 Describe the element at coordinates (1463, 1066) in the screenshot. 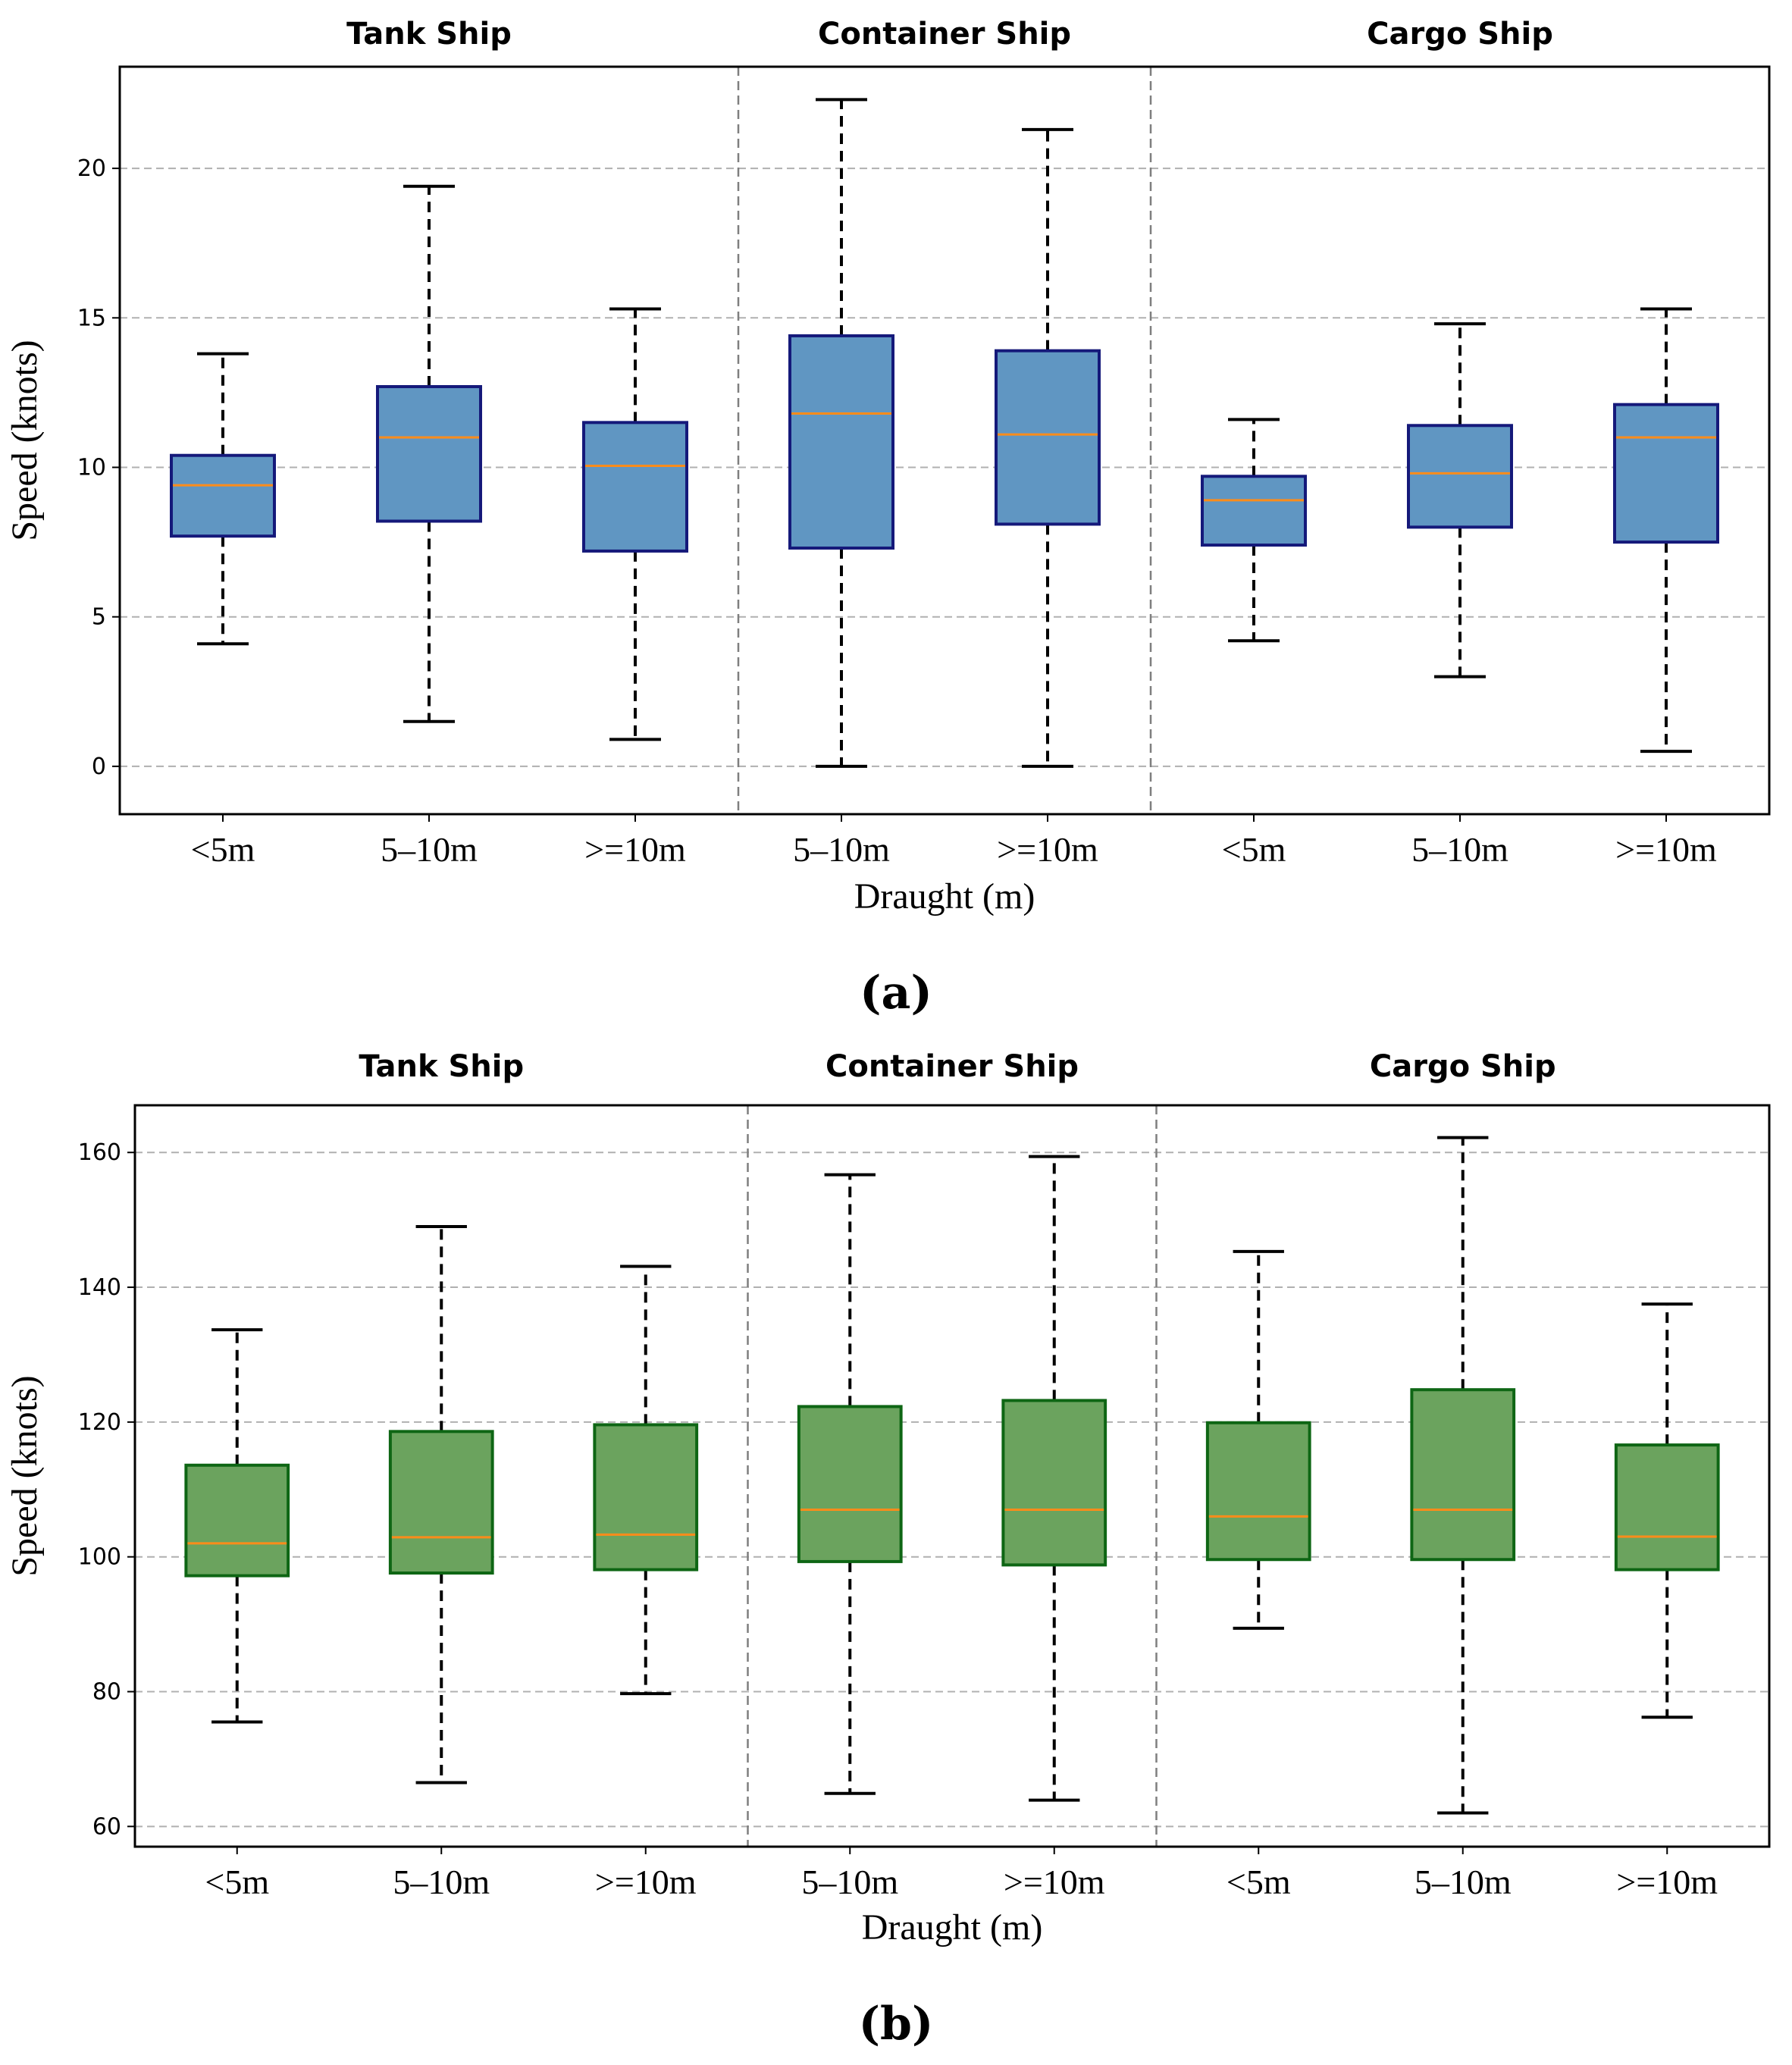

I see `b-group-title: Cargo Ship` at that location.